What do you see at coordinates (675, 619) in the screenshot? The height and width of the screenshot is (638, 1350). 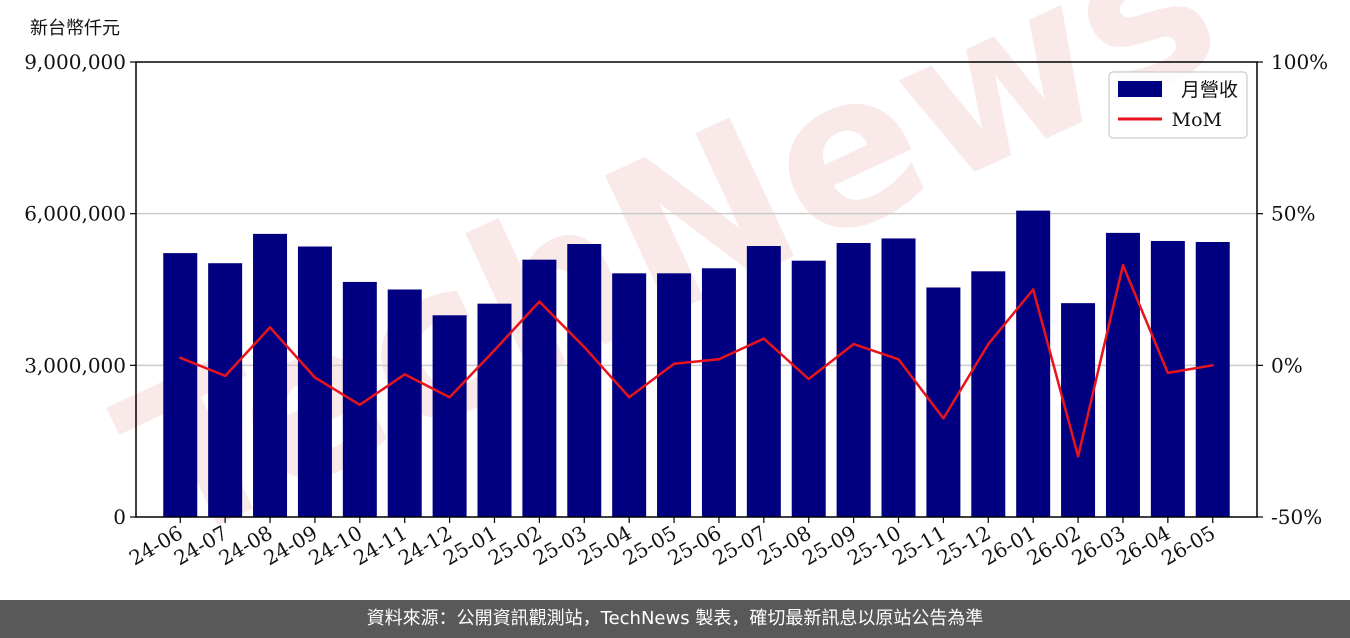 I see `source-footer: 資料來源：公開資訊觀測站，TechNews 製表，確切最新訊息以原站公告為準` at bounding box center [675, 619].